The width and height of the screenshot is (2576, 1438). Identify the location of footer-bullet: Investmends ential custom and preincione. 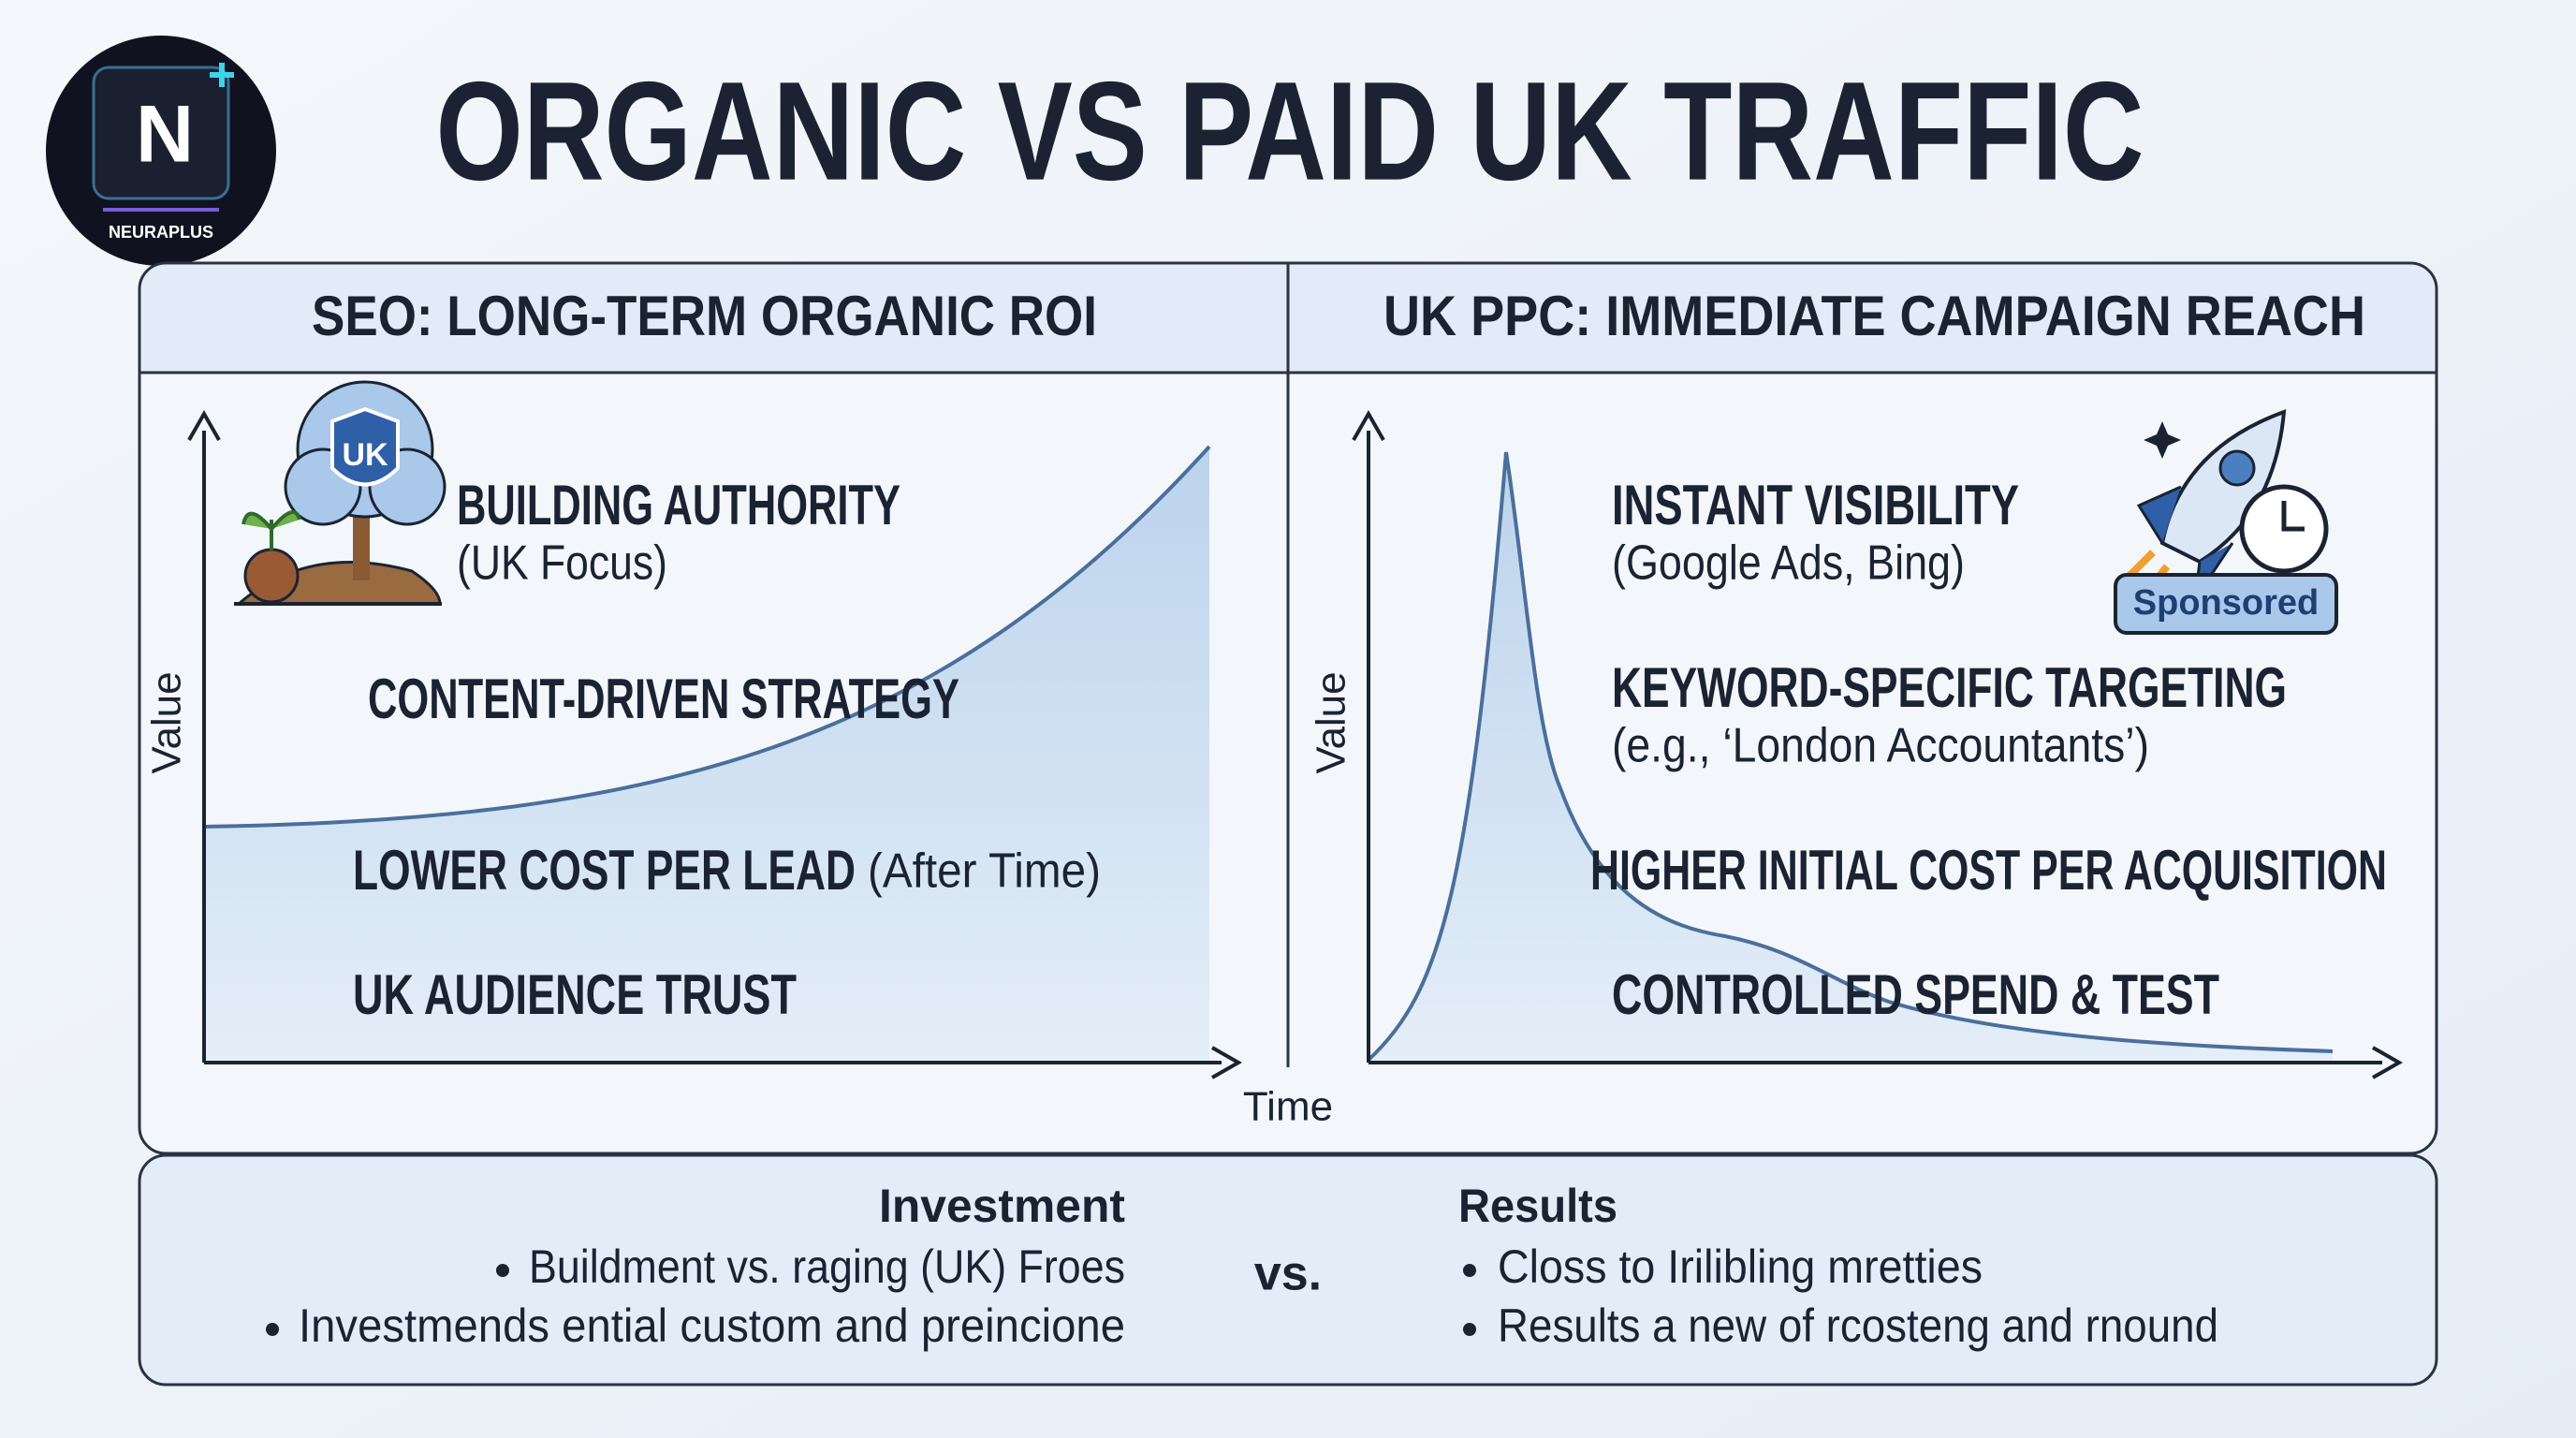
(712, 1325).